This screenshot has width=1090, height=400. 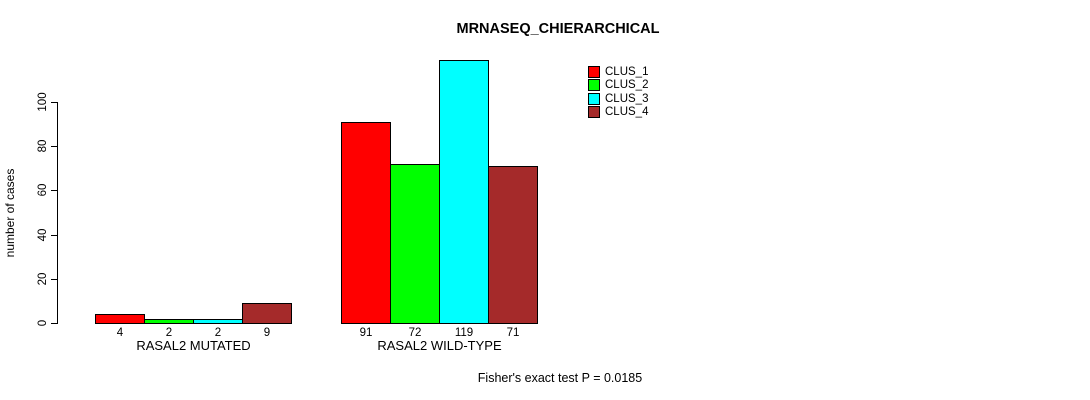 I want to click on y-tick-label: 80, so click(x=43, y=146).